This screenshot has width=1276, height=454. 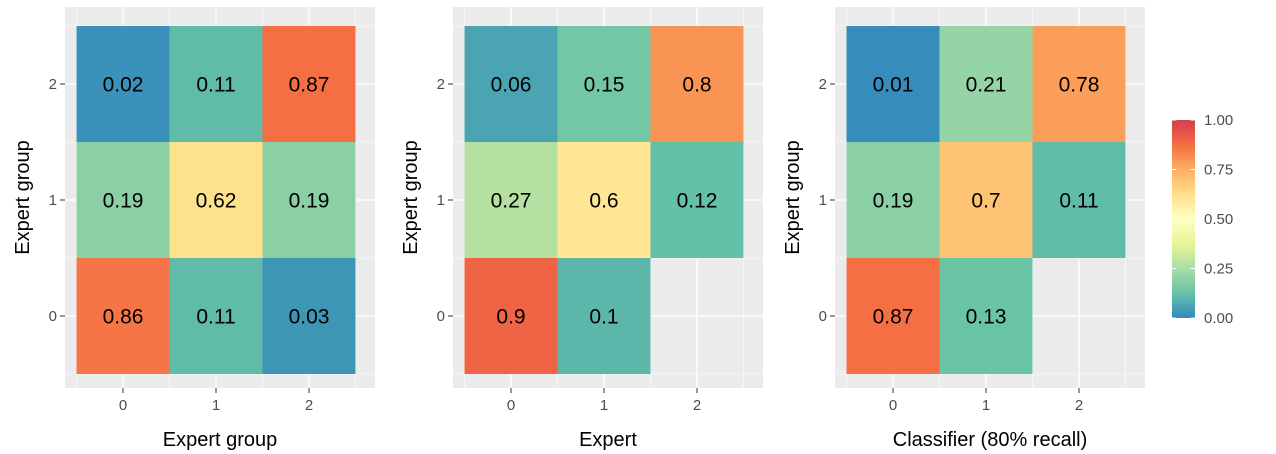 I want to click on cell-value-label: 0.6, so click(x=603, y=201).